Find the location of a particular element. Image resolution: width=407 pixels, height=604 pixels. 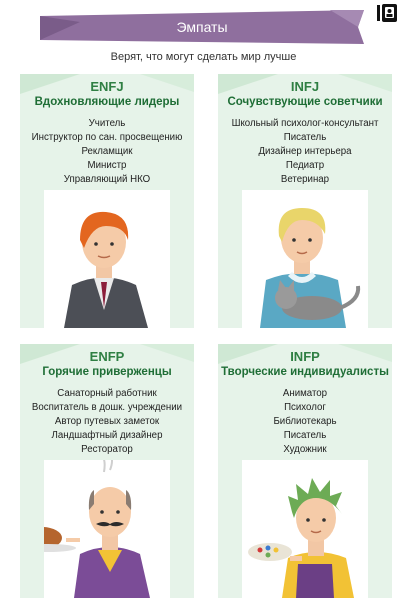

card-type: ENFP is located at coordinates (107, 356).